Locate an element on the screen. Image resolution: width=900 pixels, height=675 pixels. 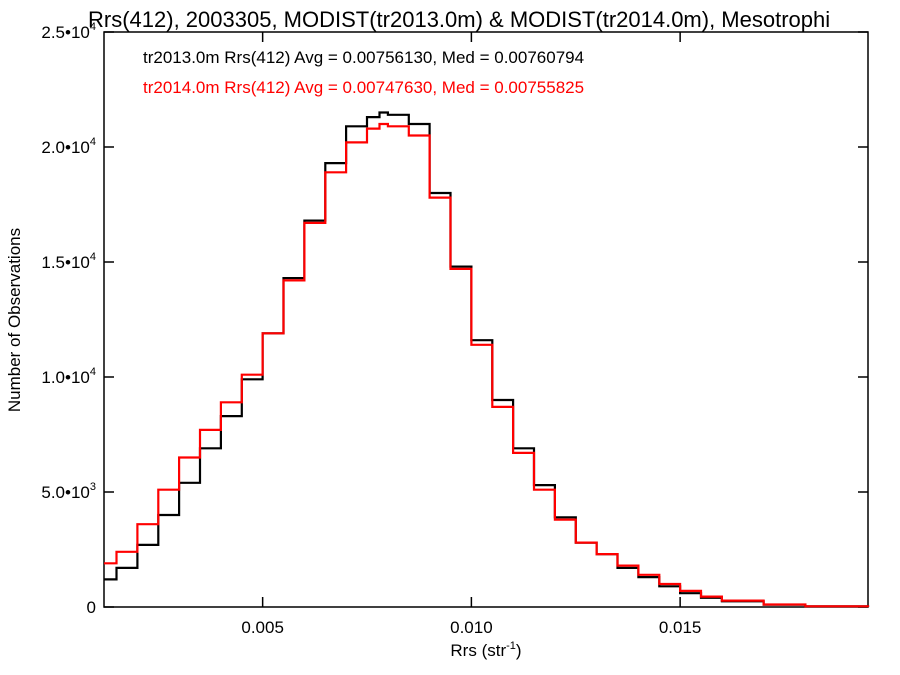
y-tick-label: 1.0•104 is located at coordinates (68, 376).